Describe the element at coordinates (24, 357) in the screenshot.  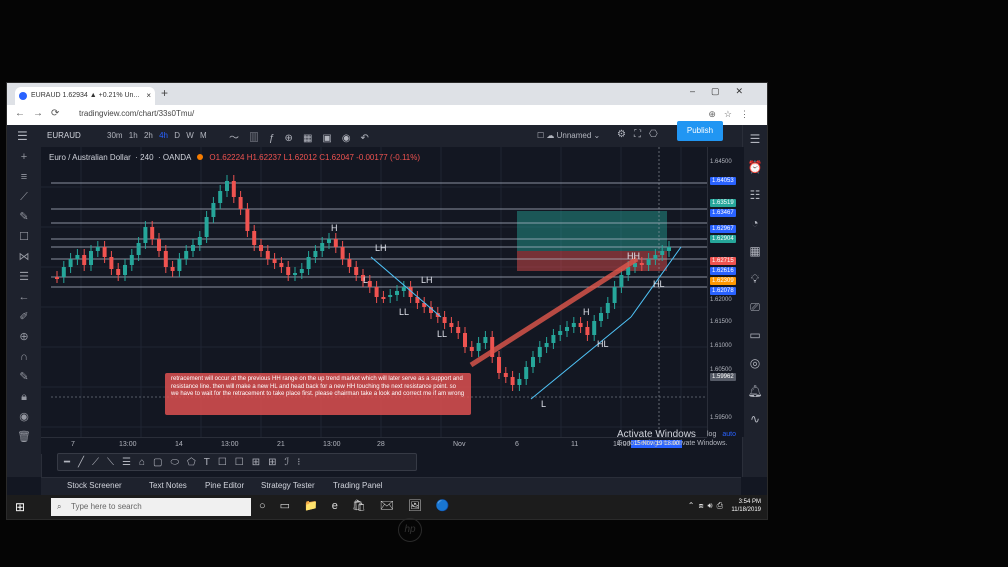
I see `magnet-icon: ∩` at that location.